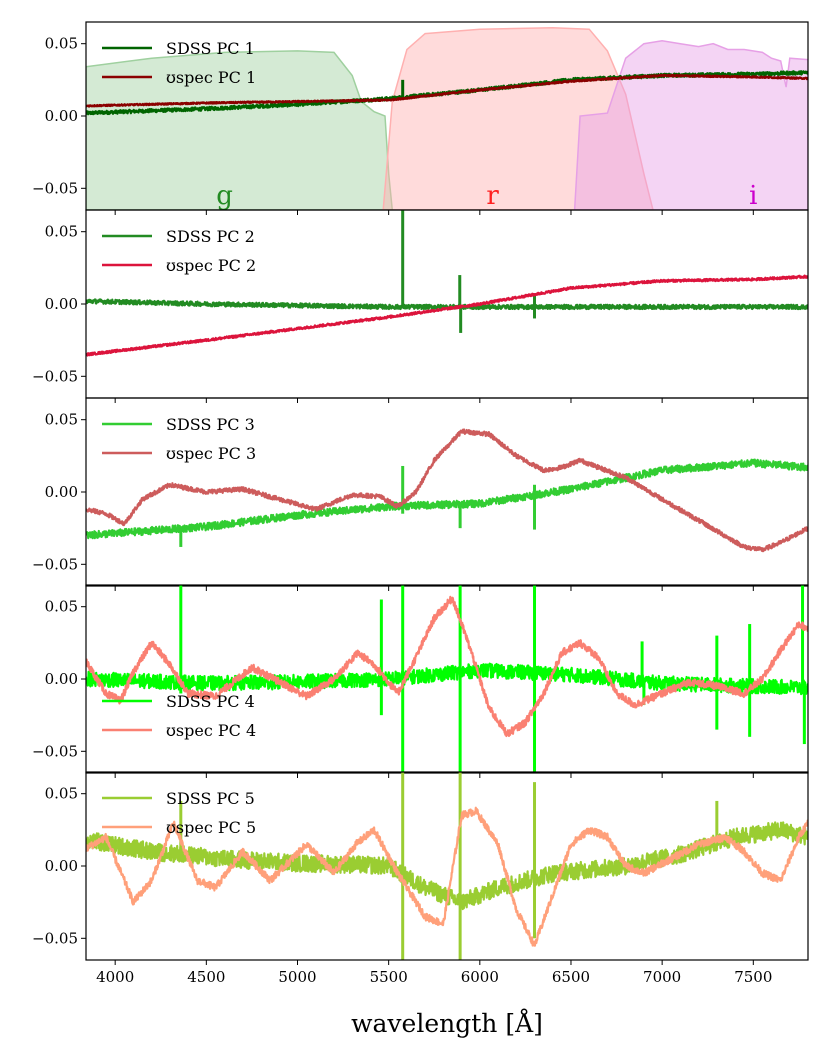 The image size is (831, 1053). I want to click on panel-3-plot-area, so click(447, 490).